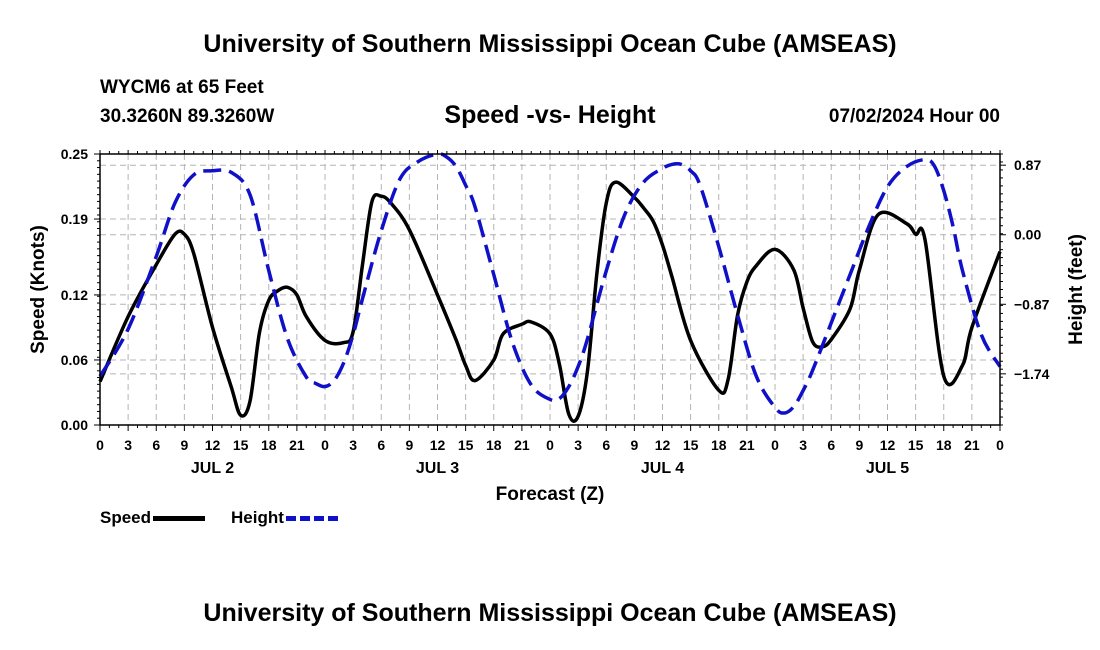  Describe the element at coordinates (1032, 374) in the screenshot. I see `y-right-tick-label: −1.74` at that location.